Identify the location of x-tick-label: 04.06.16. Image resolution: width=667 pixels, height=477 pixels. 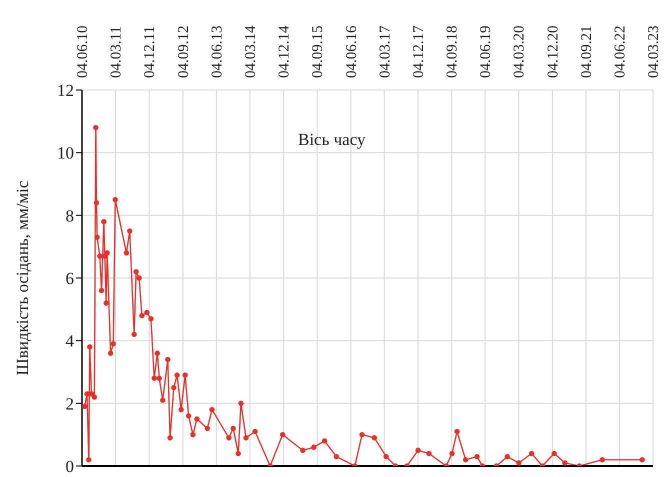
(352, 51).